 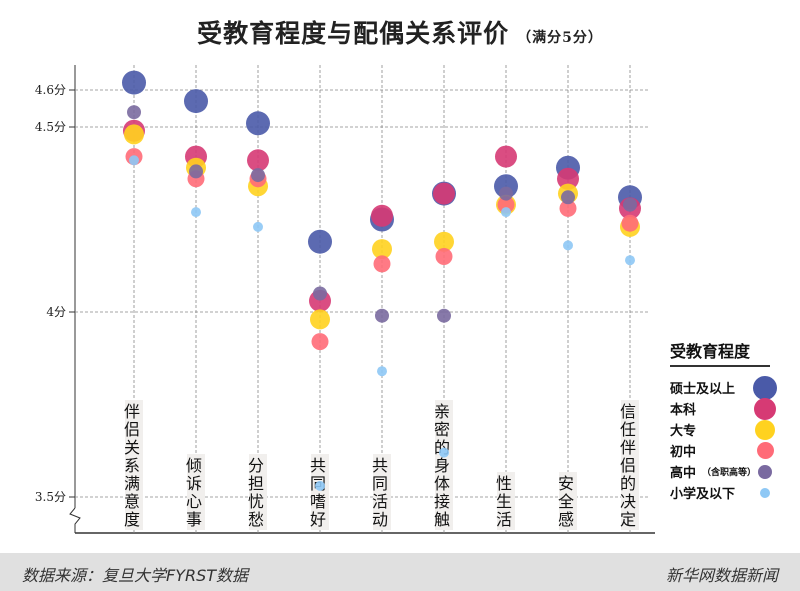 I want to click on y-tick-label: 4.5分, so click(x=50, y=127).